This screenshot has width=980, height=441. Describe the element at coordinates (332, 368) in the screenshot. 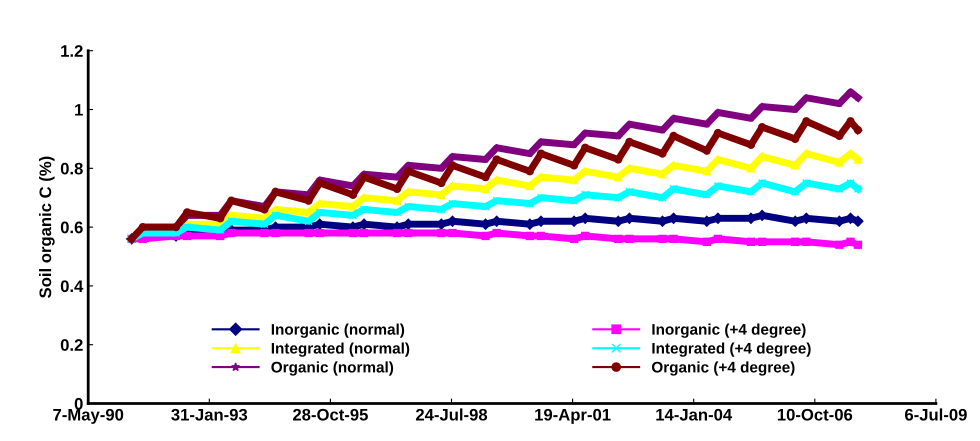

I see `legend-label: Organic (normal)` at that location.